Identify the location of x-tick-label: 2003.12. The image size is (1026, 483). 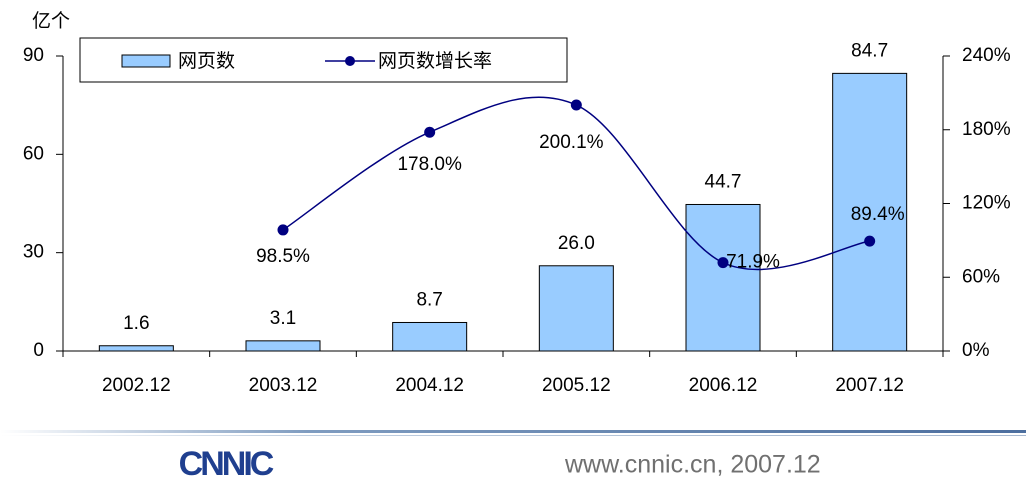
(283, 385).